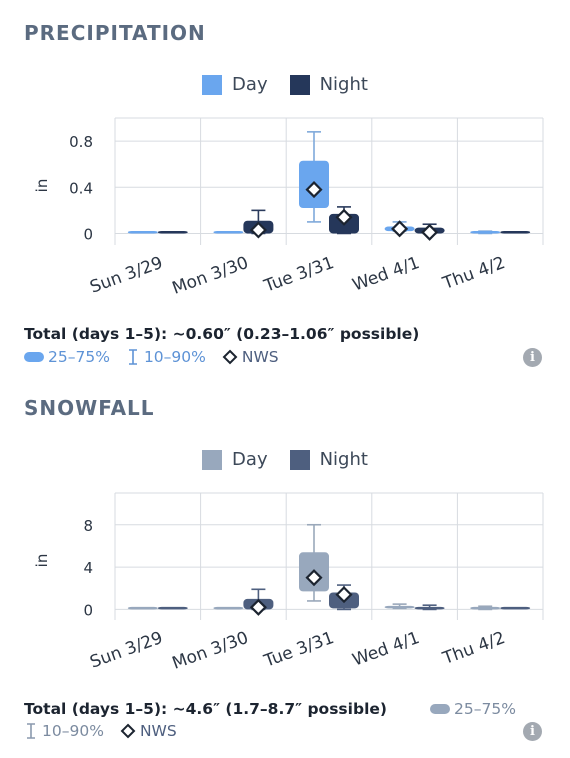 Image resolution: width=570 pixels, height=758 pixels. I want to click on precipitation-title: PRECIPITATION, so click(115, 33).